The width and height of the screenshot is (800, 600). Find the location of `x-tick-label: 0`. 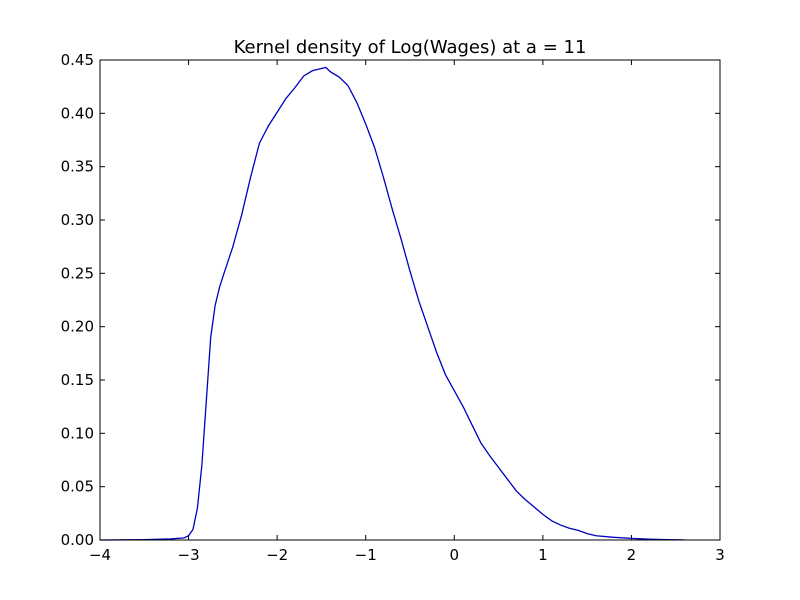

x-tick-label: 0 is located at coordinates (455, 555).